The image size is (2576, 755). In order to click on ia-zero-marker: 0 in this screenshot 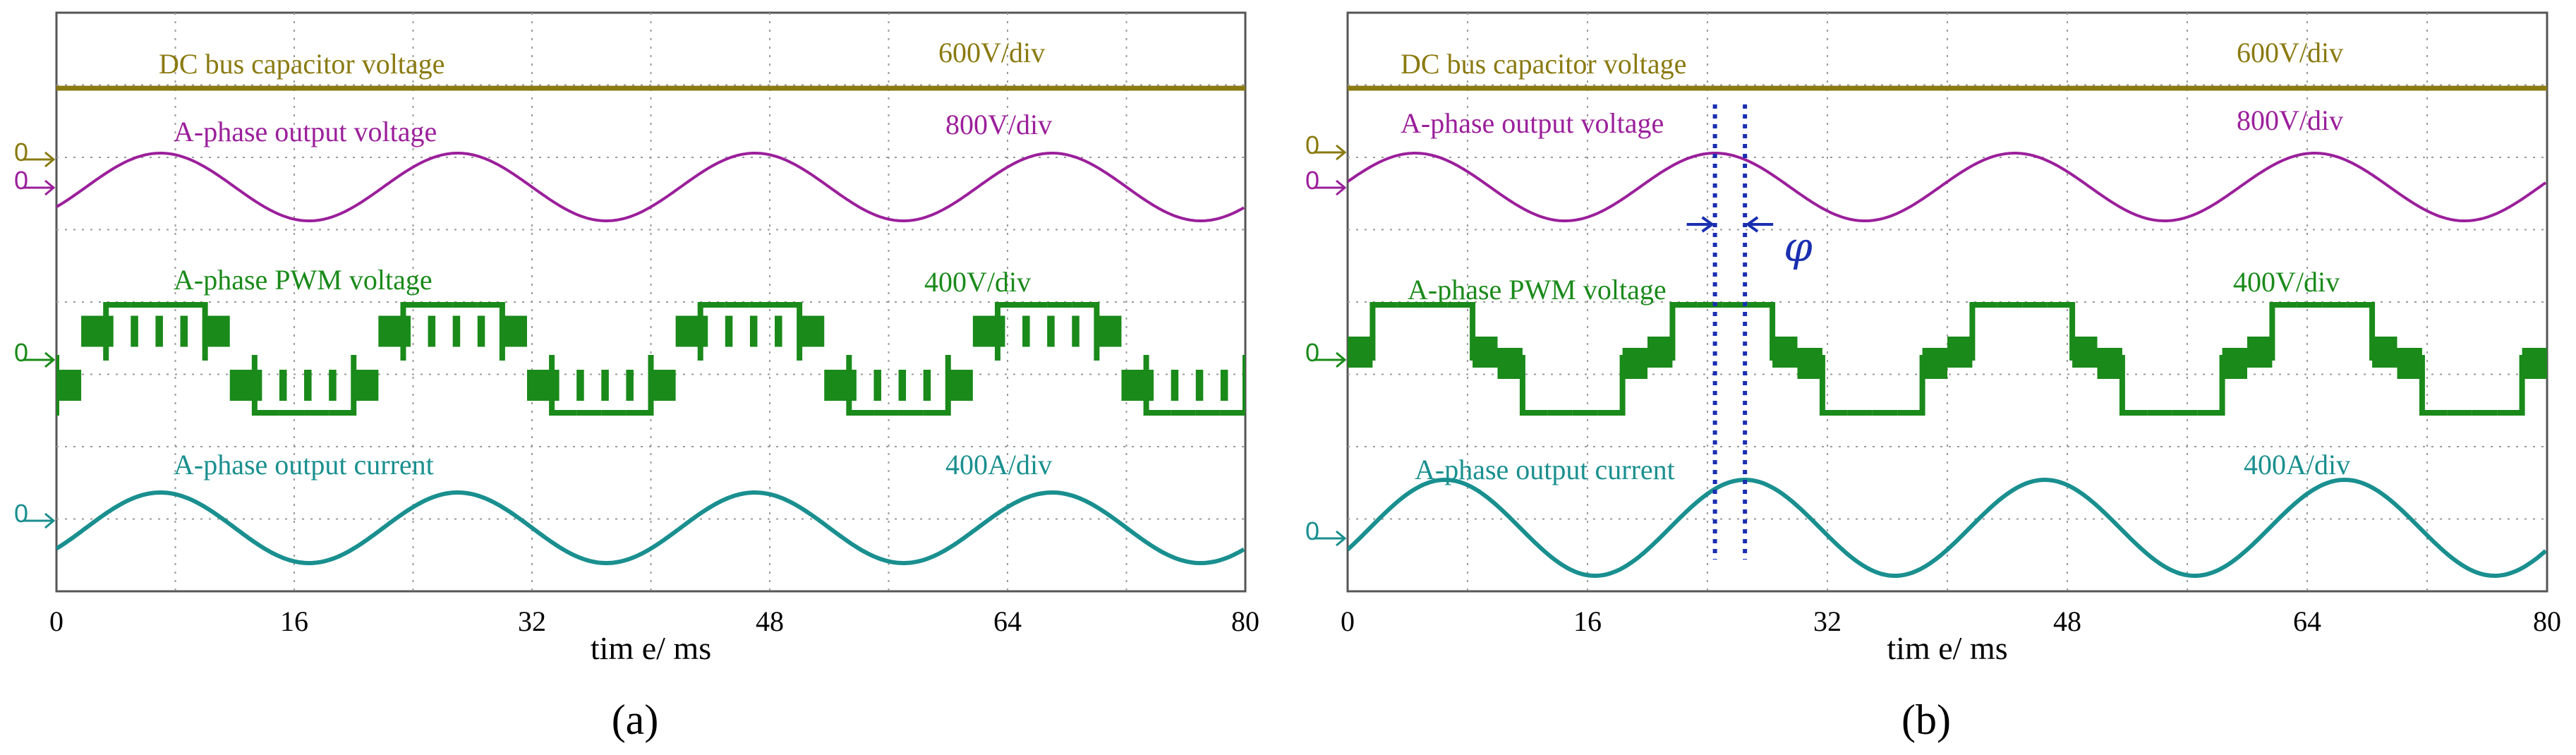, I will do `click(1326, 532)`.